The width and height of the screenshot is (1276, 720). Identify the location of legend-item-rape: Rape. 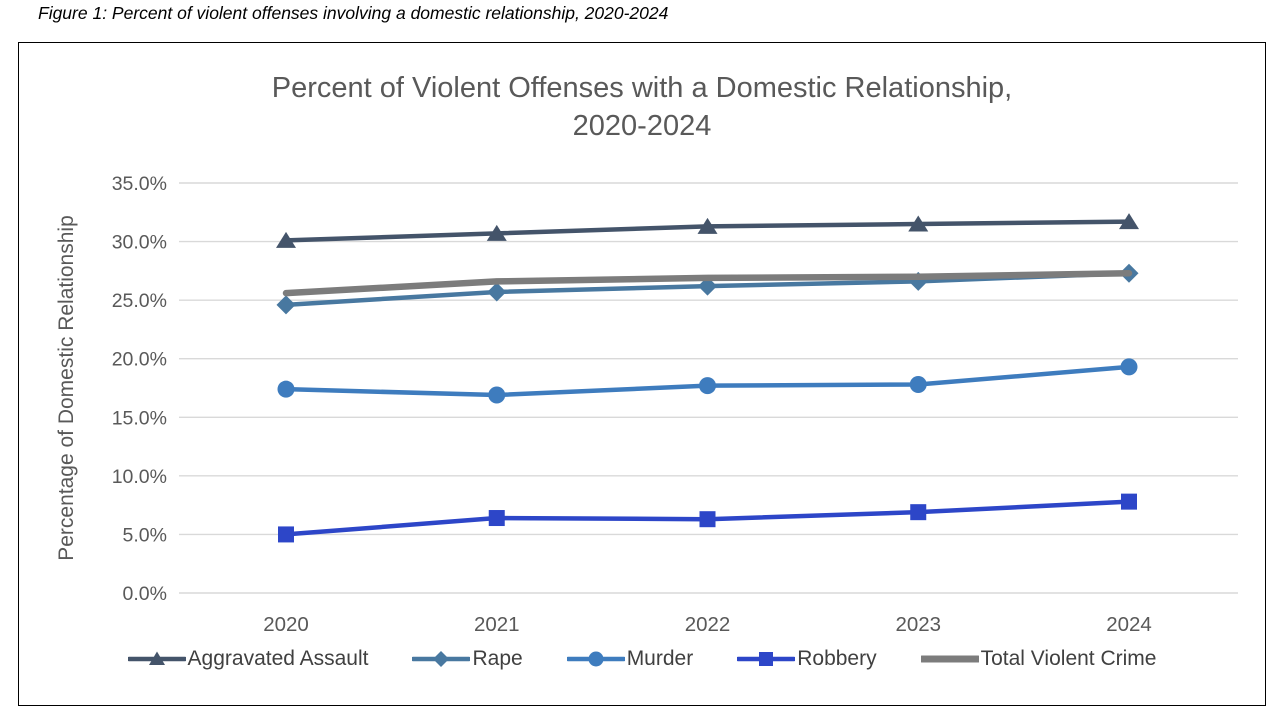
(467, 659).